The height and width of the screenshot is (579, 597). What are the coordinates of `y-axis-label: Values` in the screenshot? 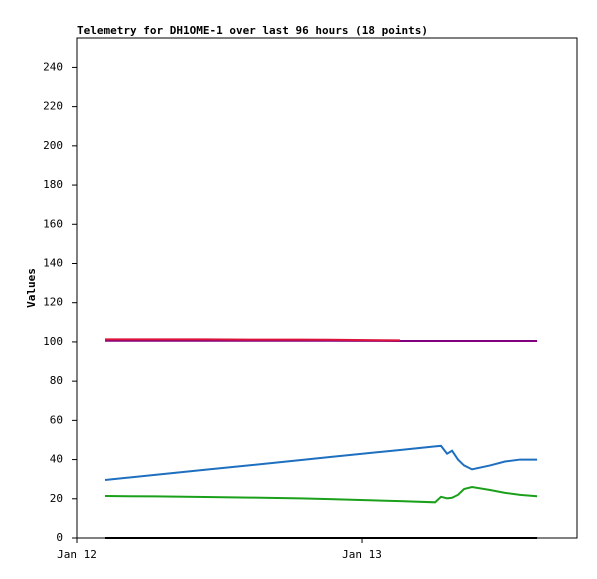 It's located at (31, 288).